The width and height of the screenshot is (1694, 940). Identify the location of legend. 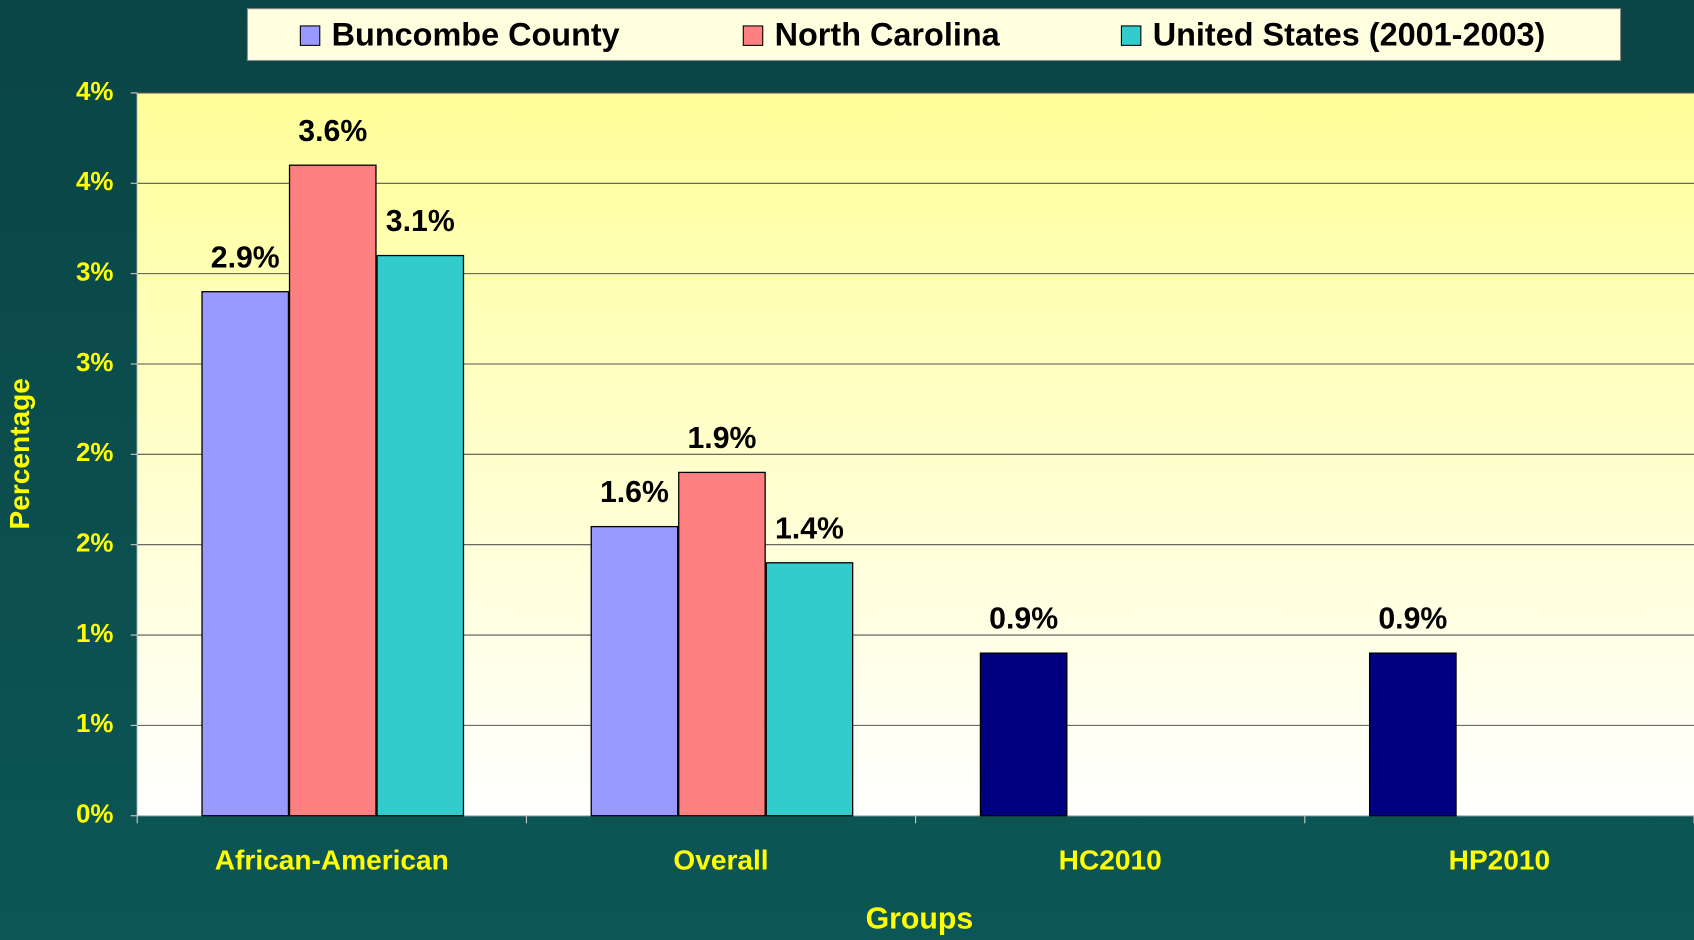
(934, 35).